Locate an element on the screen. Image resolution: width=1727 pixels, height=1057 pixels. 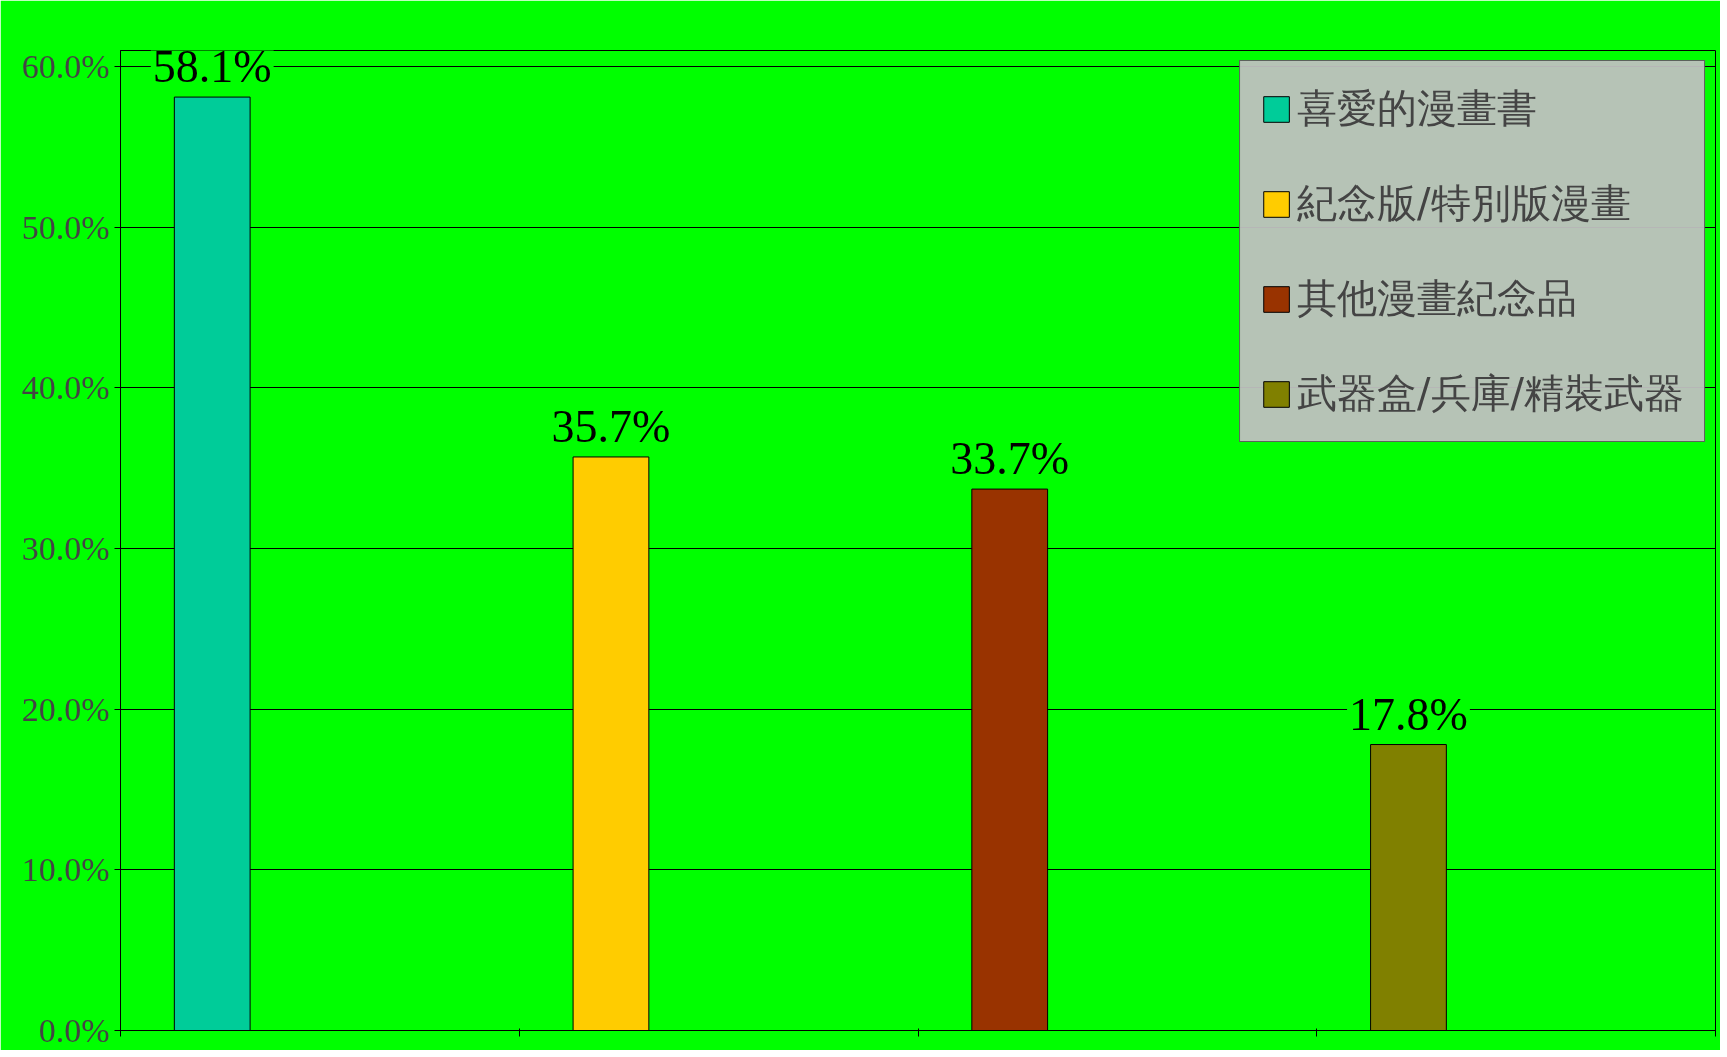
y-tick-label: 10.0% is located at coordinates (65, 870).